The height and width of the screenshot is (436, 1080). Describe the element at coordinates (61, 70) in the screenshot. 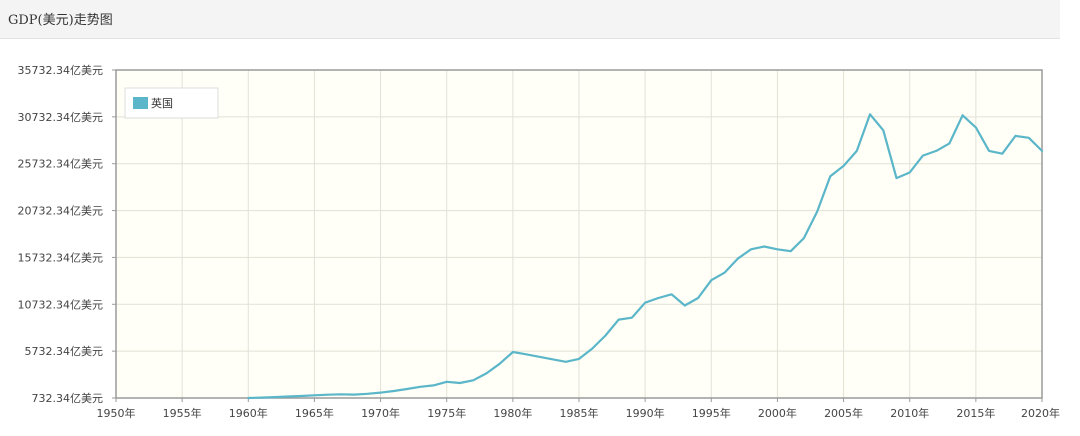

I see `y-tick-label: 35732.34亿美元` at that location.